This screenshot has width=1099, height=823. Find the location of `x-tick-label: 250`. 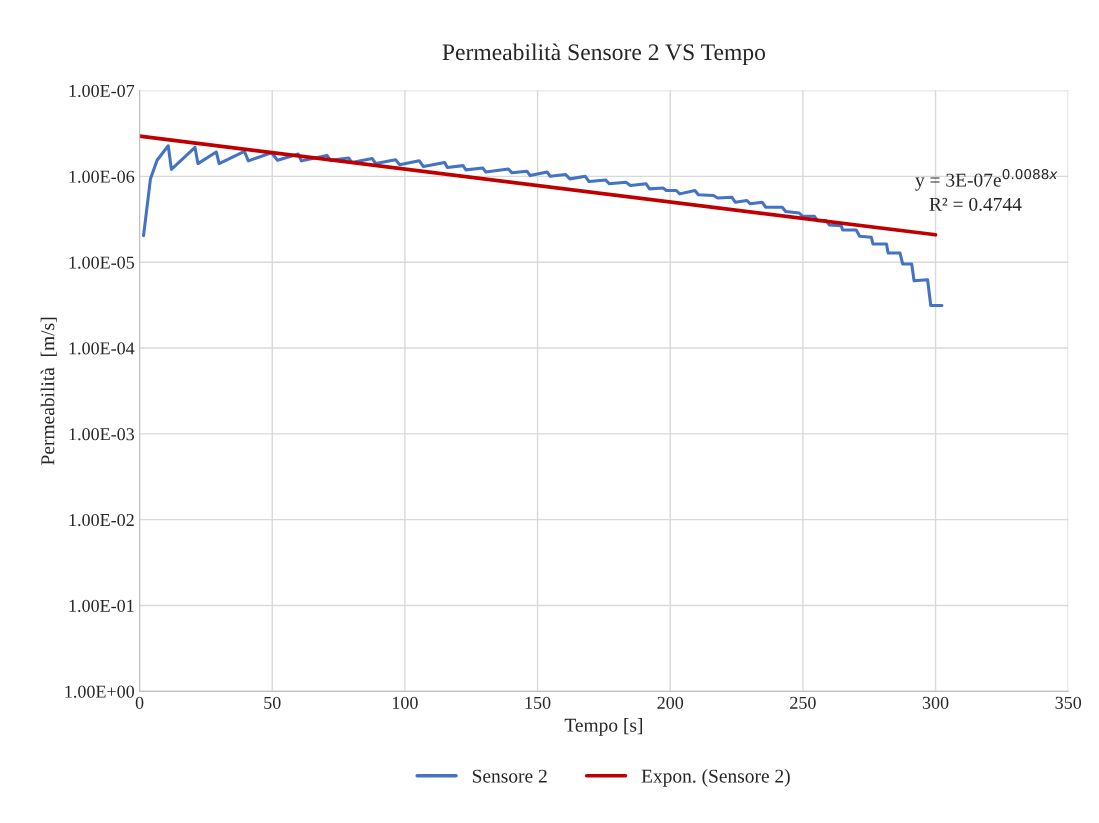

x-tick-label: 250 is located at coordinates (803, 702).